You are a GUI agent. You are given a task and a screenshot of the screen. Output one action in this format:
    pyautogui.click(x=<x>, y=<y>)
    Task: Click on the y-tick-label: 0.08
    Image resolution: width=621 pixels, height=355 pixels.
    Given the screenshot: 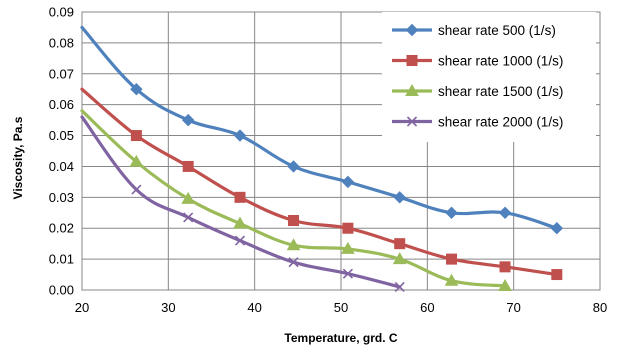 What is the action you would take?
    pyautogui.click(x=61, y=42)
    